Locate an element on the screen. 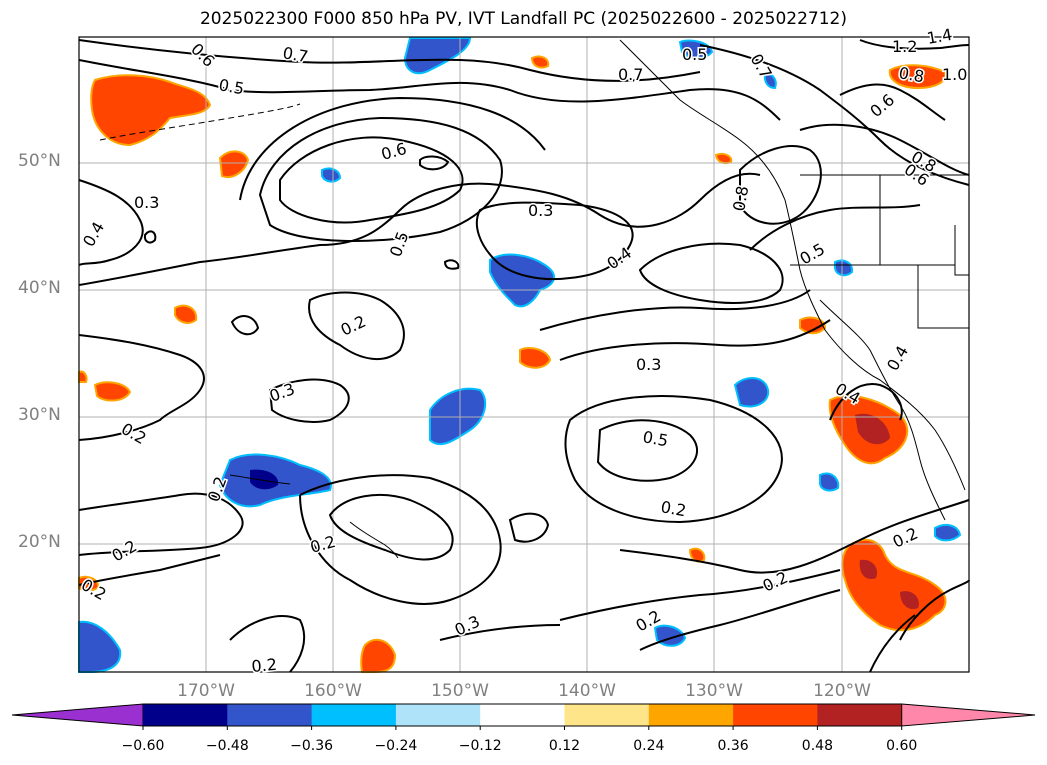 The width and height of the screenshot is (1047, 765). colorbar-tick-label: −0.36 is located at coordinates (312, 746).